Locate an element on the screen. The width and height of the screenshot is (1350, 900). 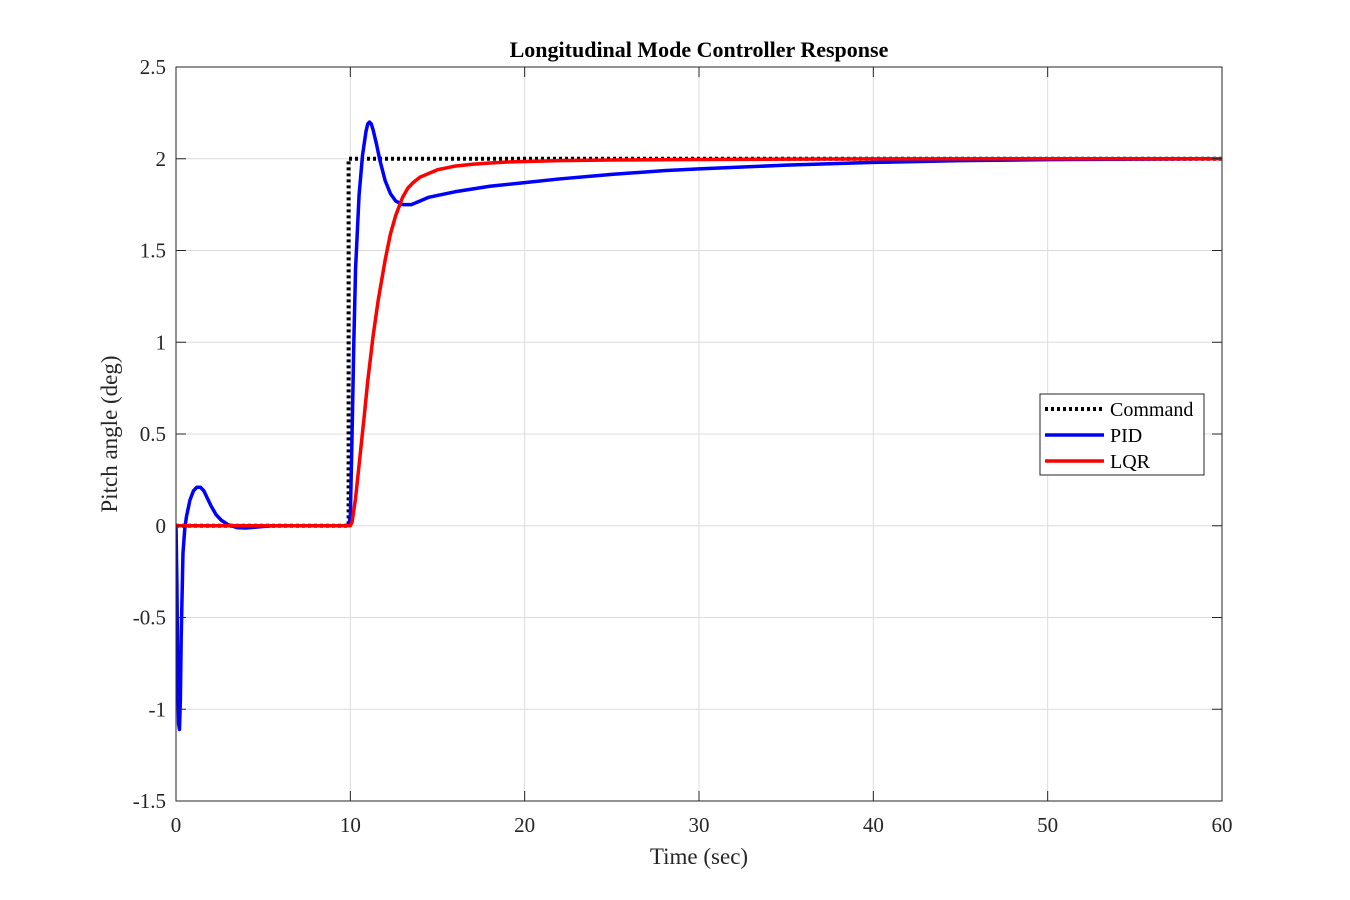
x-tick-label: 60 is located at coordinates (1222, 825).